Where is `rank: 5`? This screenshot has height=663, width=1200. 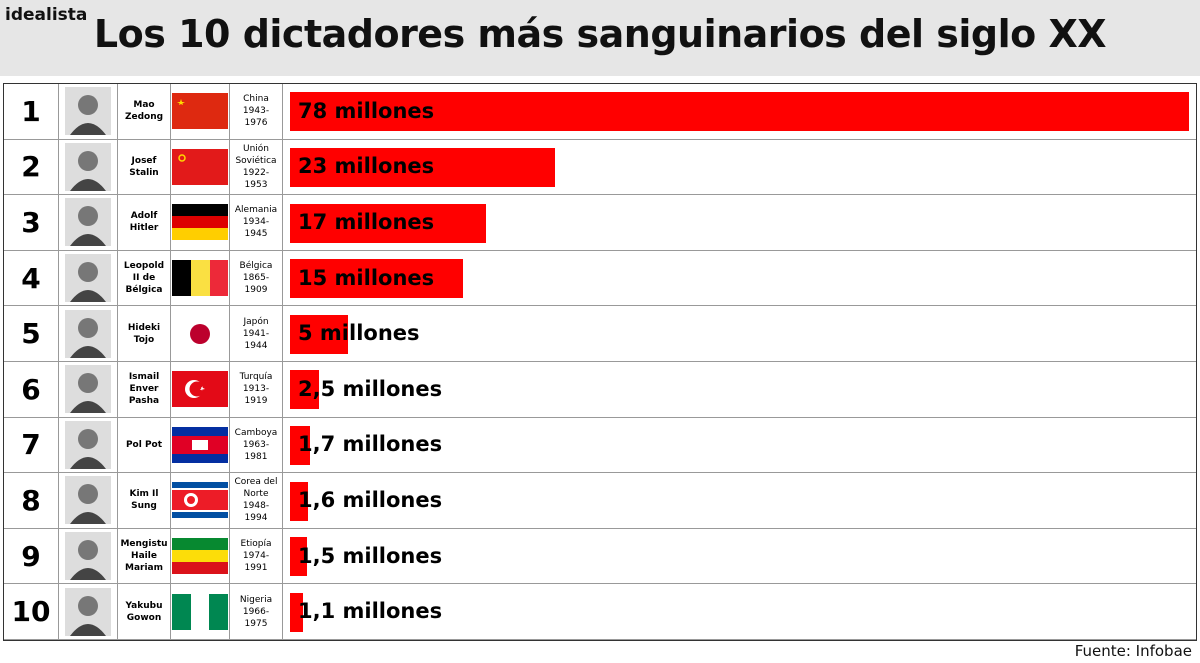 rank: 5 is located at coordinates (31, 334).